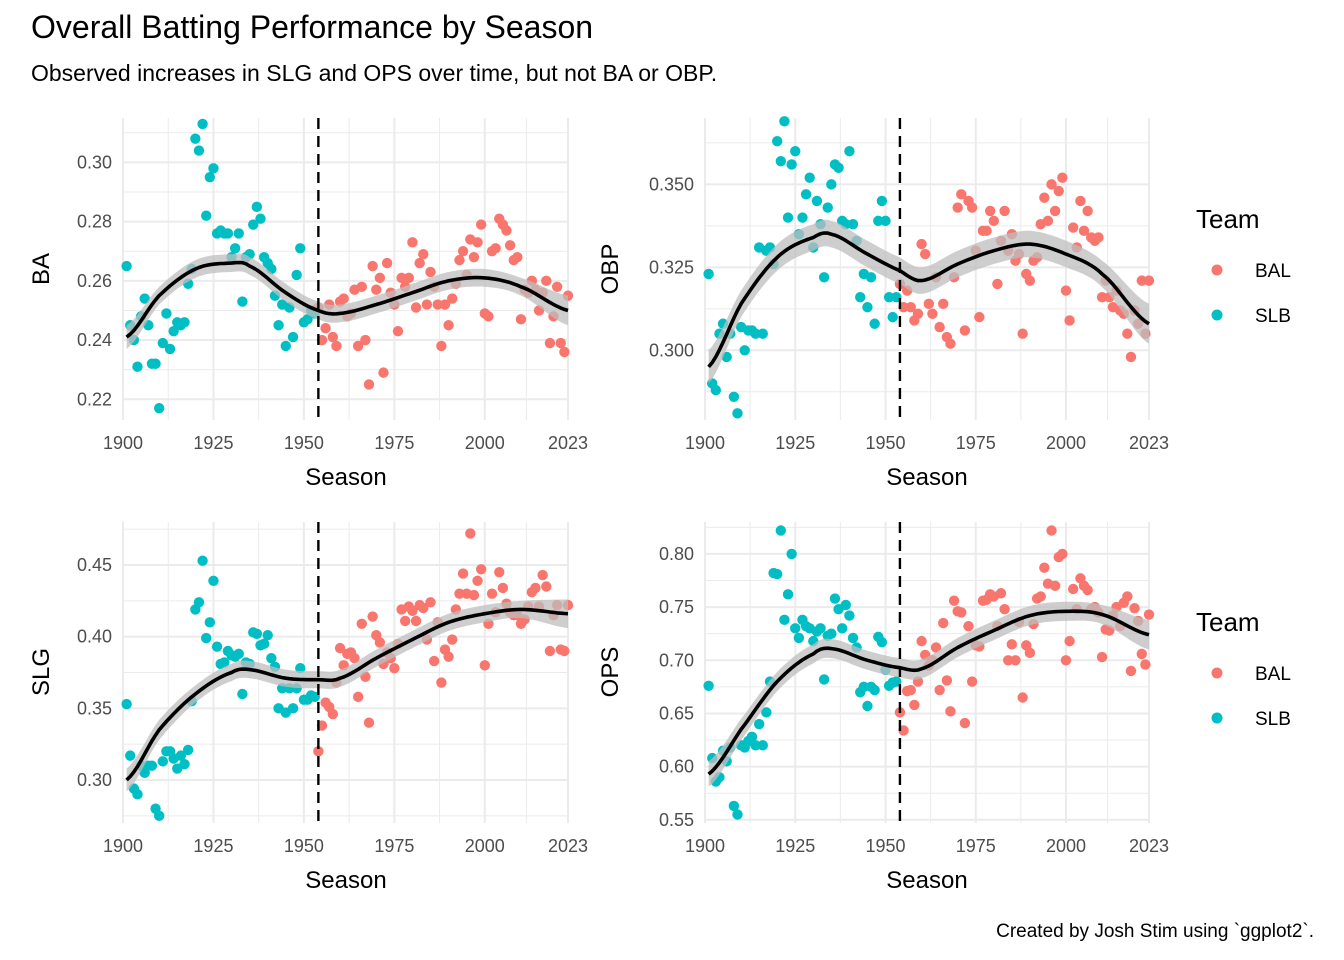 Image resolution: width=1344 pixels, height=960 pixels. What do you see at coordinates (671, 350) in the screenshot?
I see `y-tick-label: 0.300` at bounding box center [671, 350].